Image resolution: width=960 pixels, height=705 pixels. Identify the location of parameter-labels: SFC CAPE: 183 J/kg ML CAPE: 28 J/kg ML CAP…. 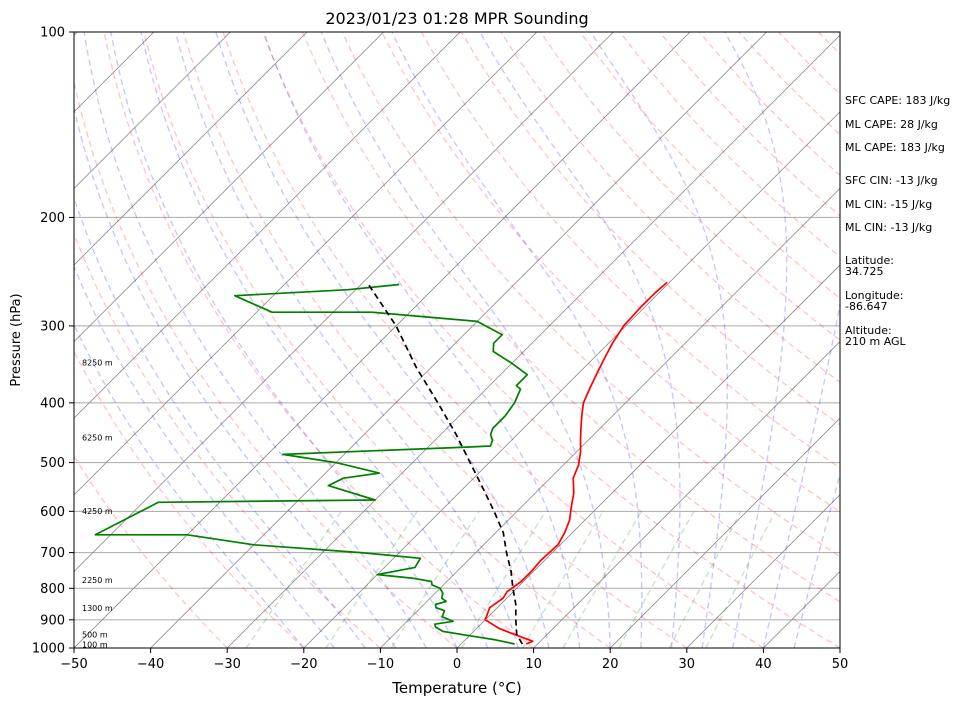
(897, 221).